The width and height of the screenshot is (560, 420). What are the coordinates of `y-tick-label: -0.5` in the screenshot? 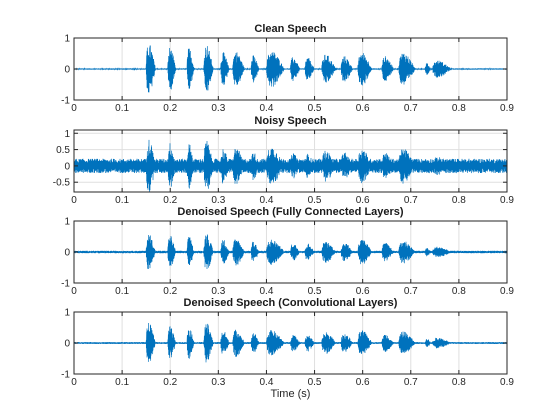 It's located at (62, 183).